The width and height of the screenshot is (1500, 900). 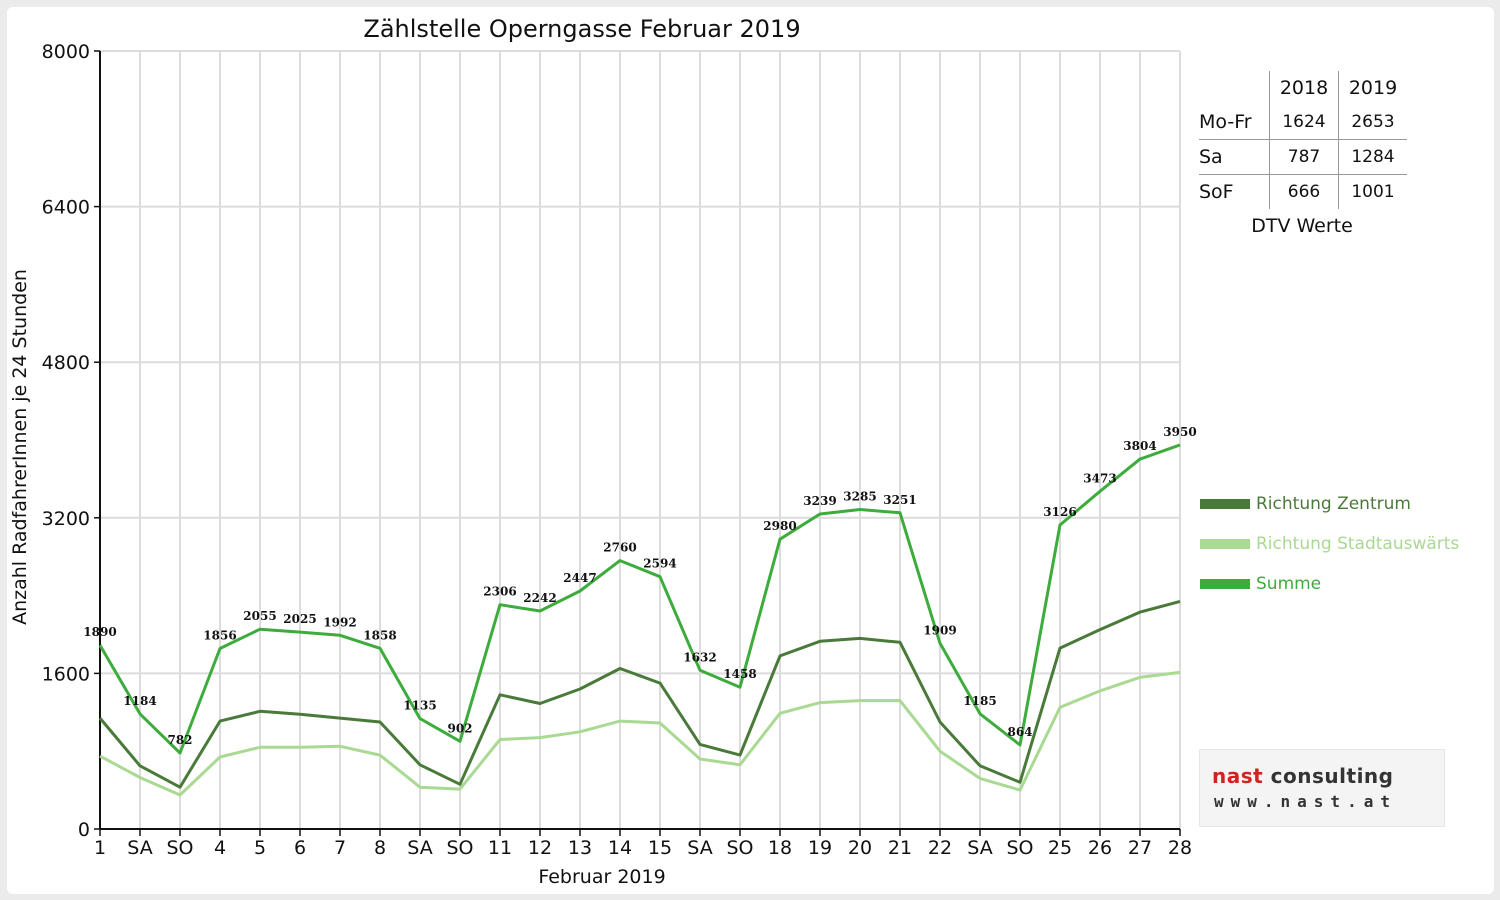 I want to click on x-tick-label: 12, so click(x=540, y=848).